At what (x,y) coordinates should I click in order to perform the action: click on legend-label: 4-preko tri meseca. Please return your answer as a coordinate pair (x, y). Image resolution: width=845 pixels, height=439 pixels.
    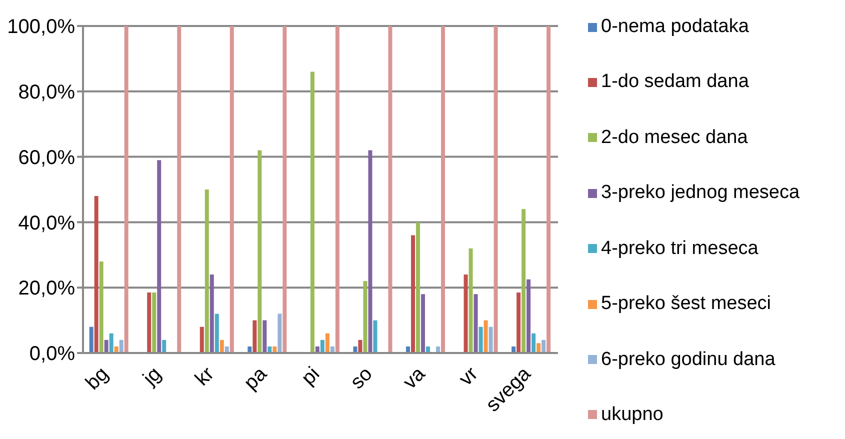
    Looking at the image, I should click on (679, 249).